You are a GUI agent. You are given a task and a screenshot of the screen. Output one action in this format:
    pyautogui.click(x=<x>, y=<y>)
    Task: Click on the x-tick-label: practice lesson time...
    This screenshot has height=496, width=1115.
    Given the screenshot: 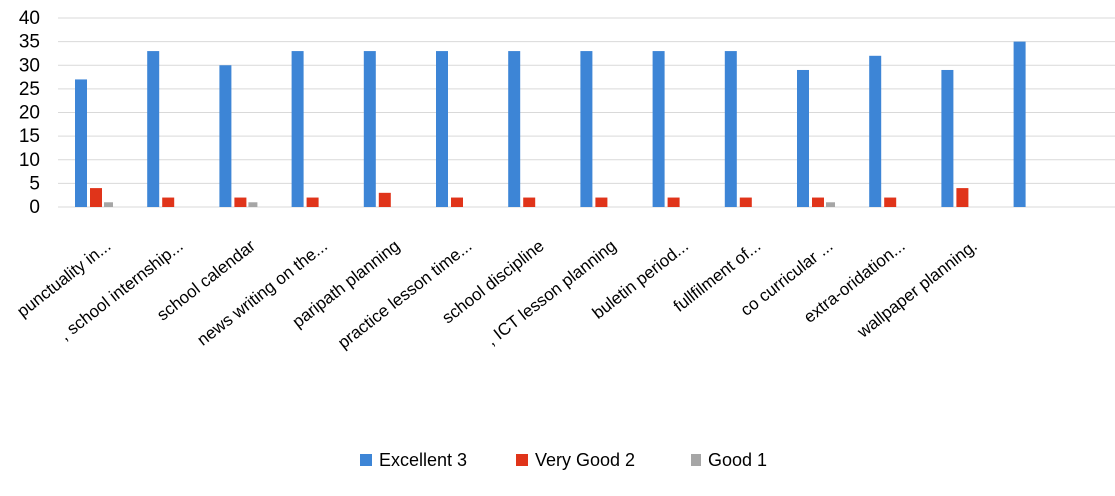 What is the action you would take?
    pyautogui.click(x=404, y=294)
    